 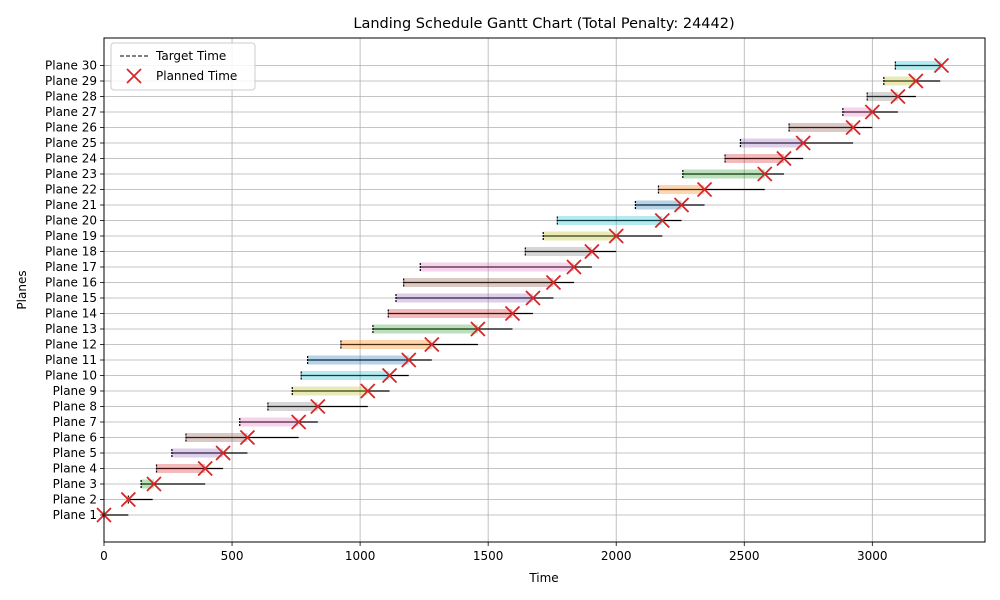 I want to click on y-tick-label: Plane 19, so click(x=71, y=236).